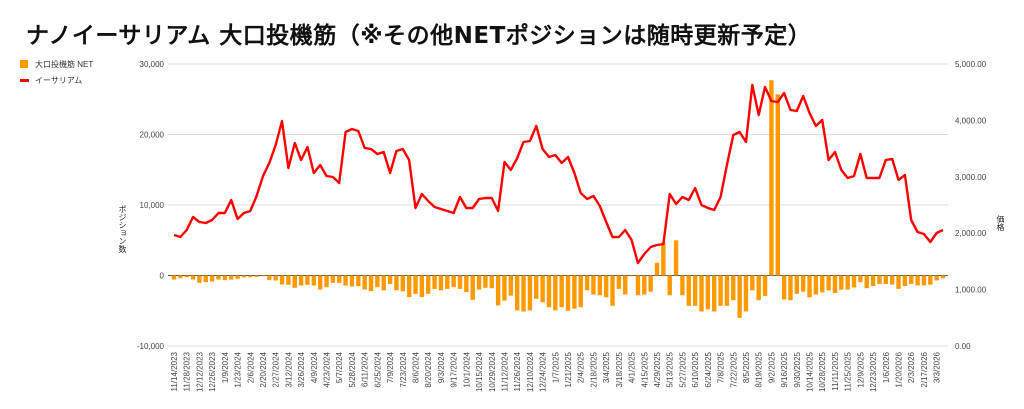 Image resolution: width=1024 pixels, height=409 pixels. I want to click on x-tick-label: 10/14/2025, so click(810, 371).